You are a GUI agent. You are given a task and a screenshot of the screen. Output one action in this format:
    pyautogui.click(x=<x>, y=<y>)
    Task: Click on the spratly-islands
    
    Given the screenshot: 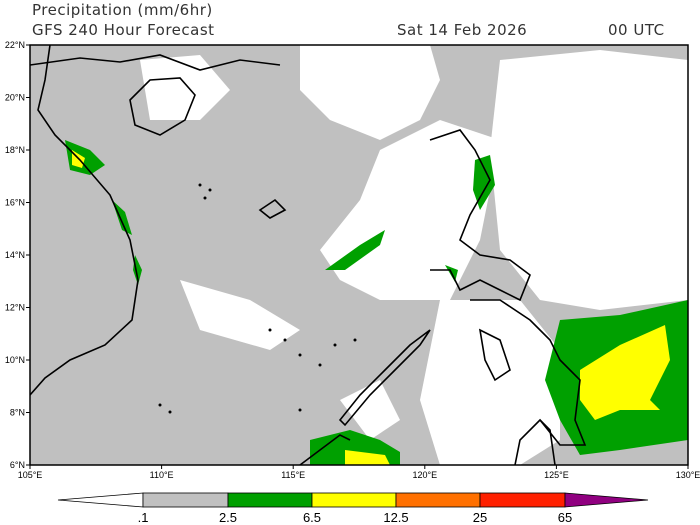 What is the action you would take?
    pyautogui.click(x=257, y=298)
    